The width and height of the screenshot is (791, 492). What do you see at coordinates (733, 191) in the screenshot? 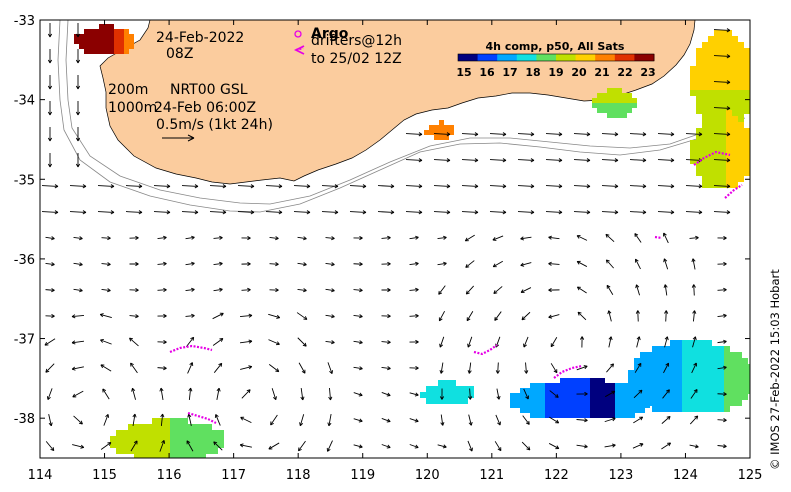
I see `drifter-track` at bounding box center [733, 191].